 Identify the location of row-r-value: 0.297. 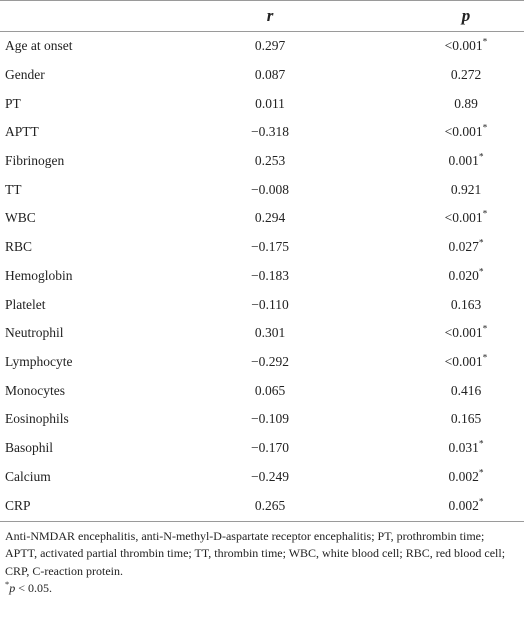
(270, 46).